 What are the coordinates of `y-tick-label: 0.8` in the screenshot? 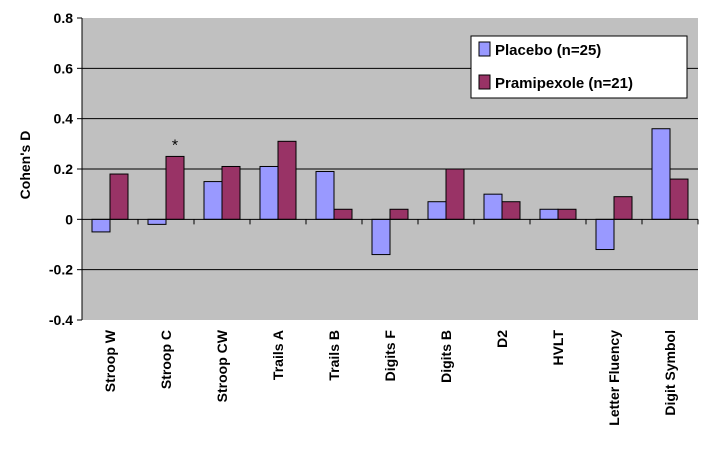 It's located at (64, 18).